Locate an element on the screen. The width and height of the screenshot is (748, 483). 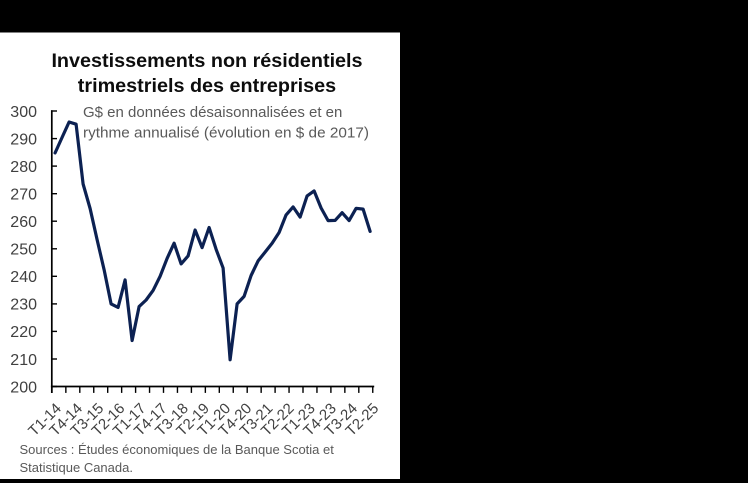
svg-text: 210 is located at coordinates (23, 360).